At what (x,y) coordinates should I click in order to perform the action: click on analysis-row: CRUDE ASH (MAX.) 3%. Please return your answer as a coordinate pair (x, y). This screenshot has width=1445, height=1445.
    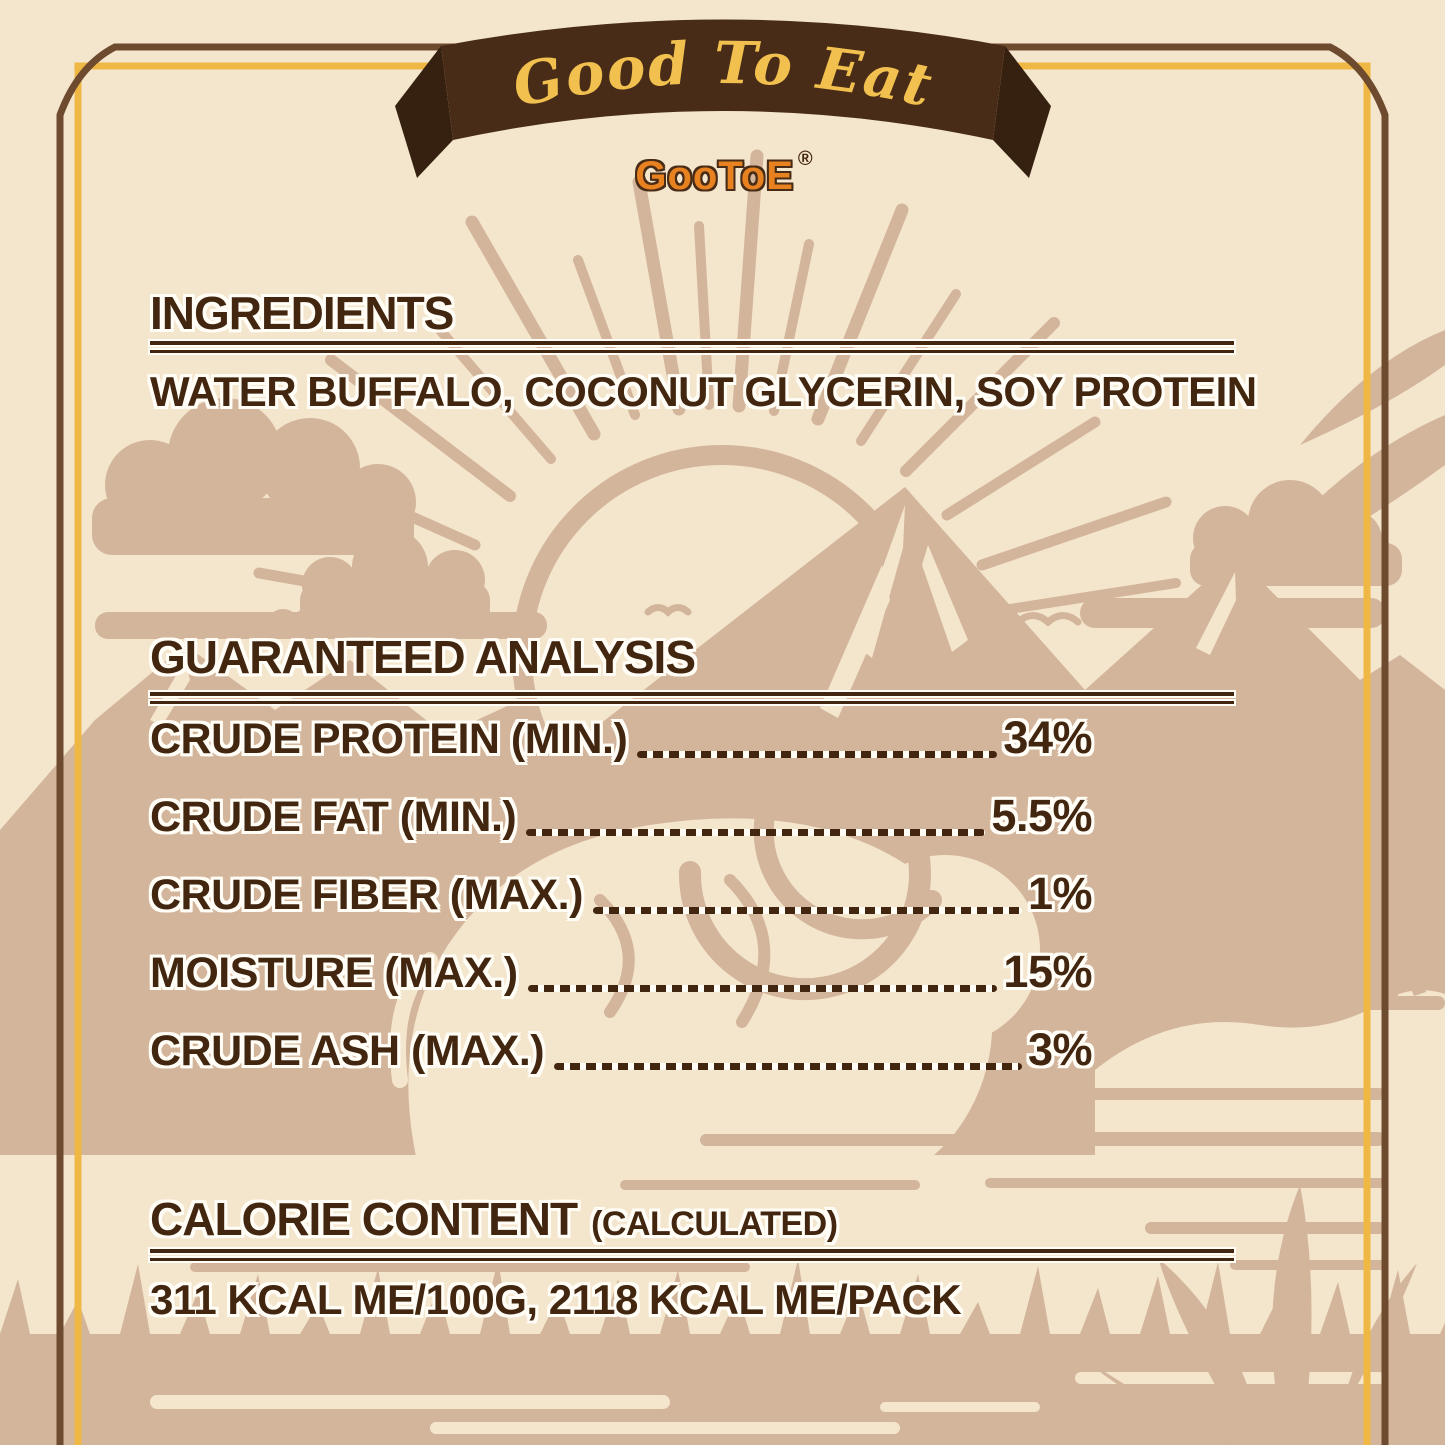
    Looking at the image, I should click on (621, 1050).